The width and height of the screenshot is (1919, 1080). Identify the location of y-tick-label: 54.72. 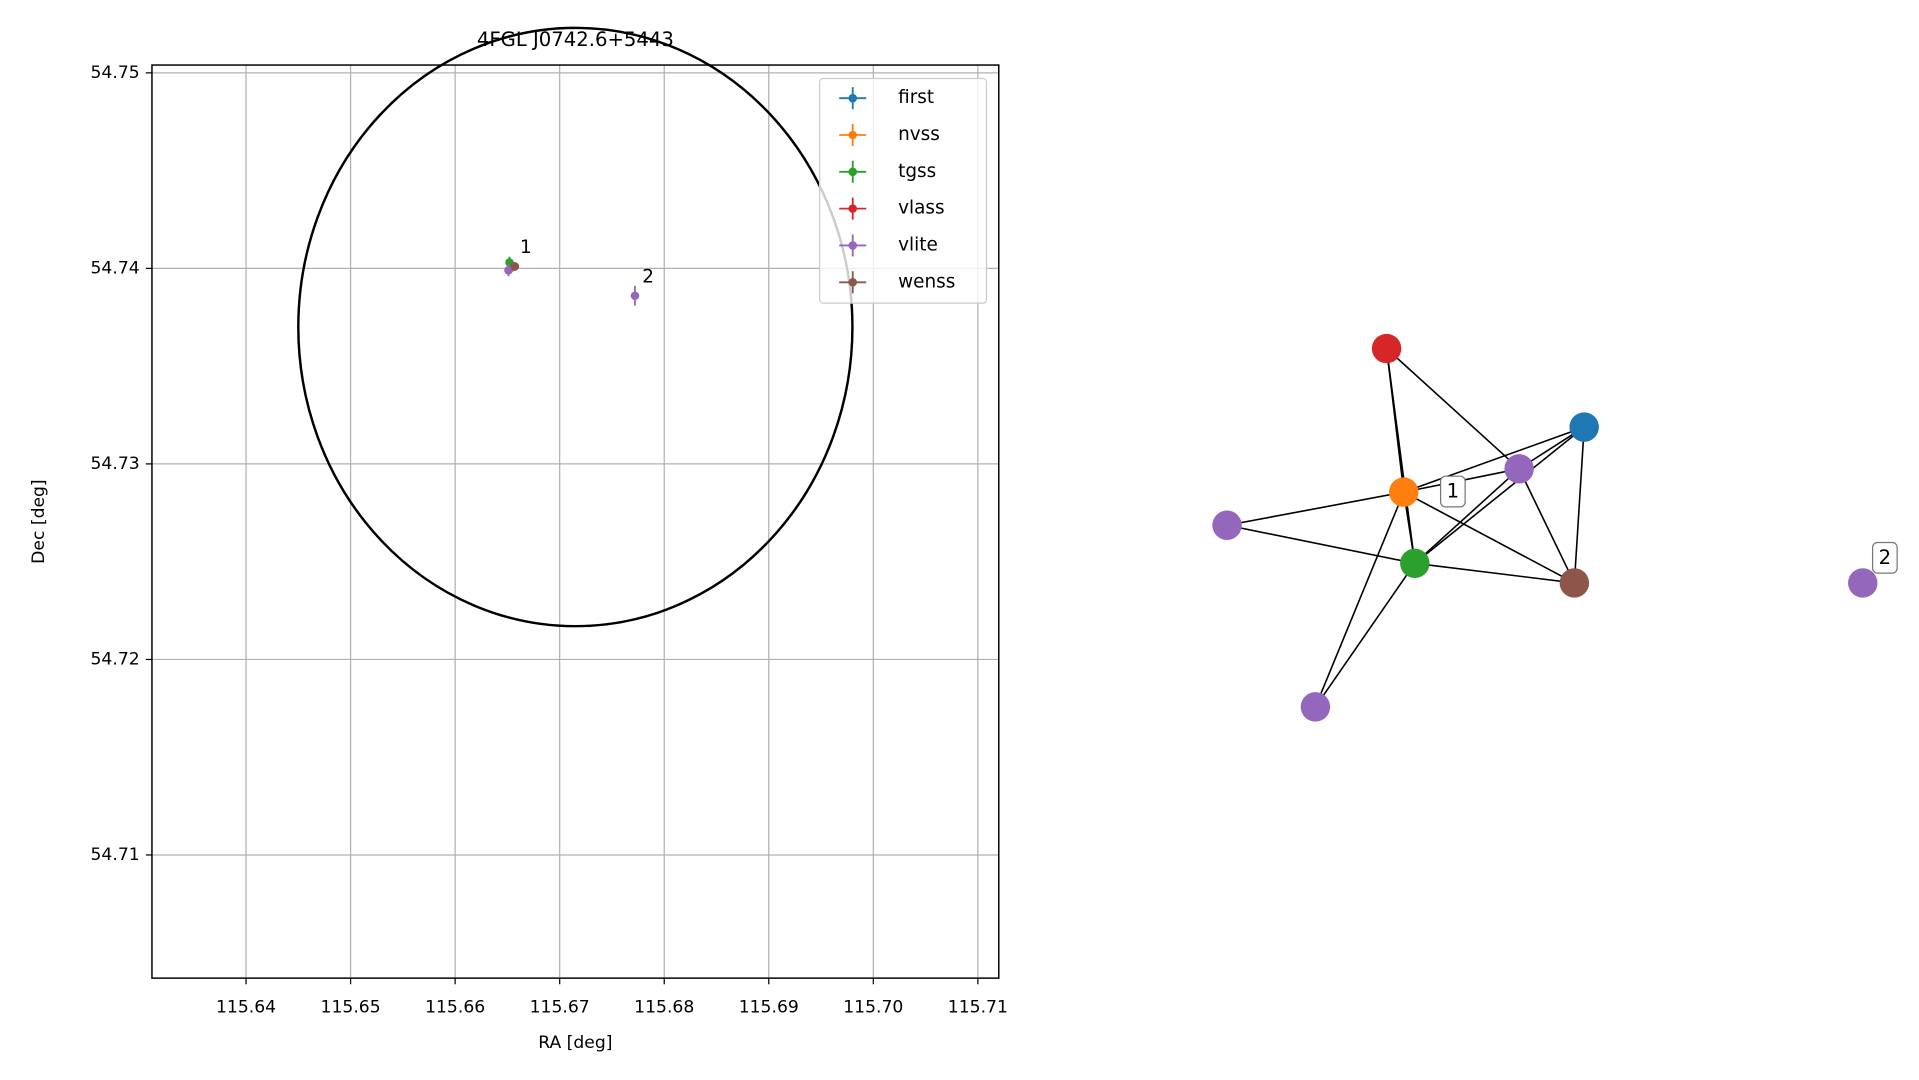
(115, 659).